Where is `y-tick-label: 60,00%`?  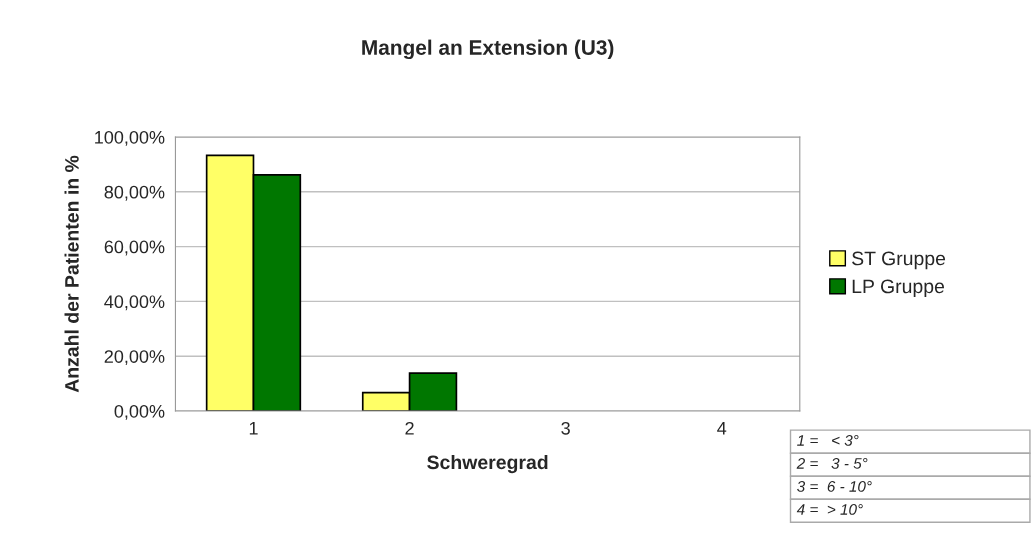 y-tick-label: 60,00% is located at coordinates (134, 248).